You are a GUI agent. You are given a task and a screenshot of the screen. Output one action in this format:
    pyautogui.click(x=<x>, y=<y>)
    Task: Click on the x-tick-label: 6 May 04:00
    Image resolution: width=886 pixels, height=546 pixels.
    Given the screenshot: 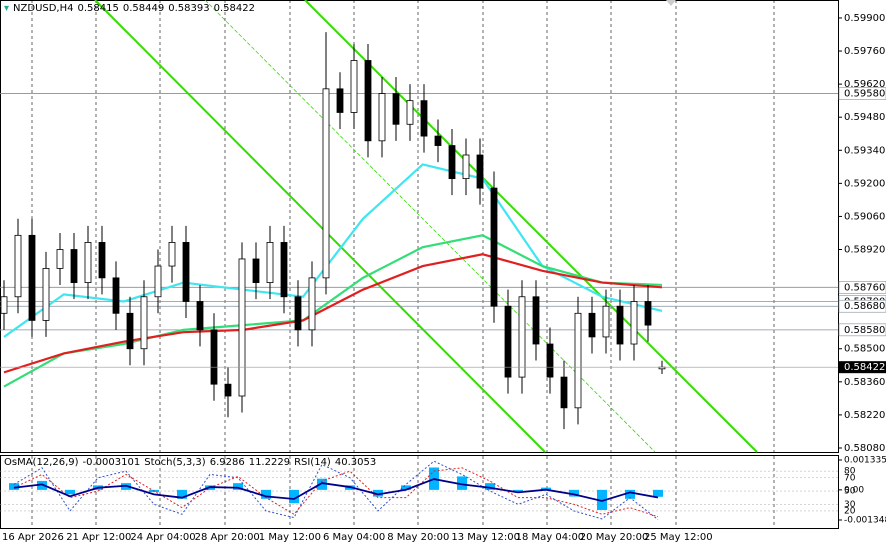 What is the action you would take?
    pyautogui.click(x=354, y=537)
    